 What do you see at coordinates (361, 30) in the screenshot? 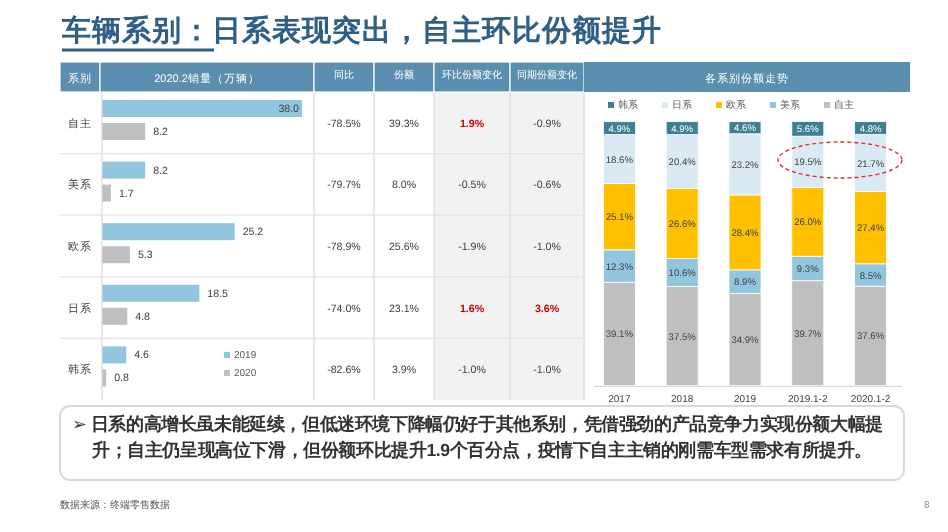
I see `text: 车辆系别：日系表现突出，自主环比份额提升` at bounding box center [361, 30].